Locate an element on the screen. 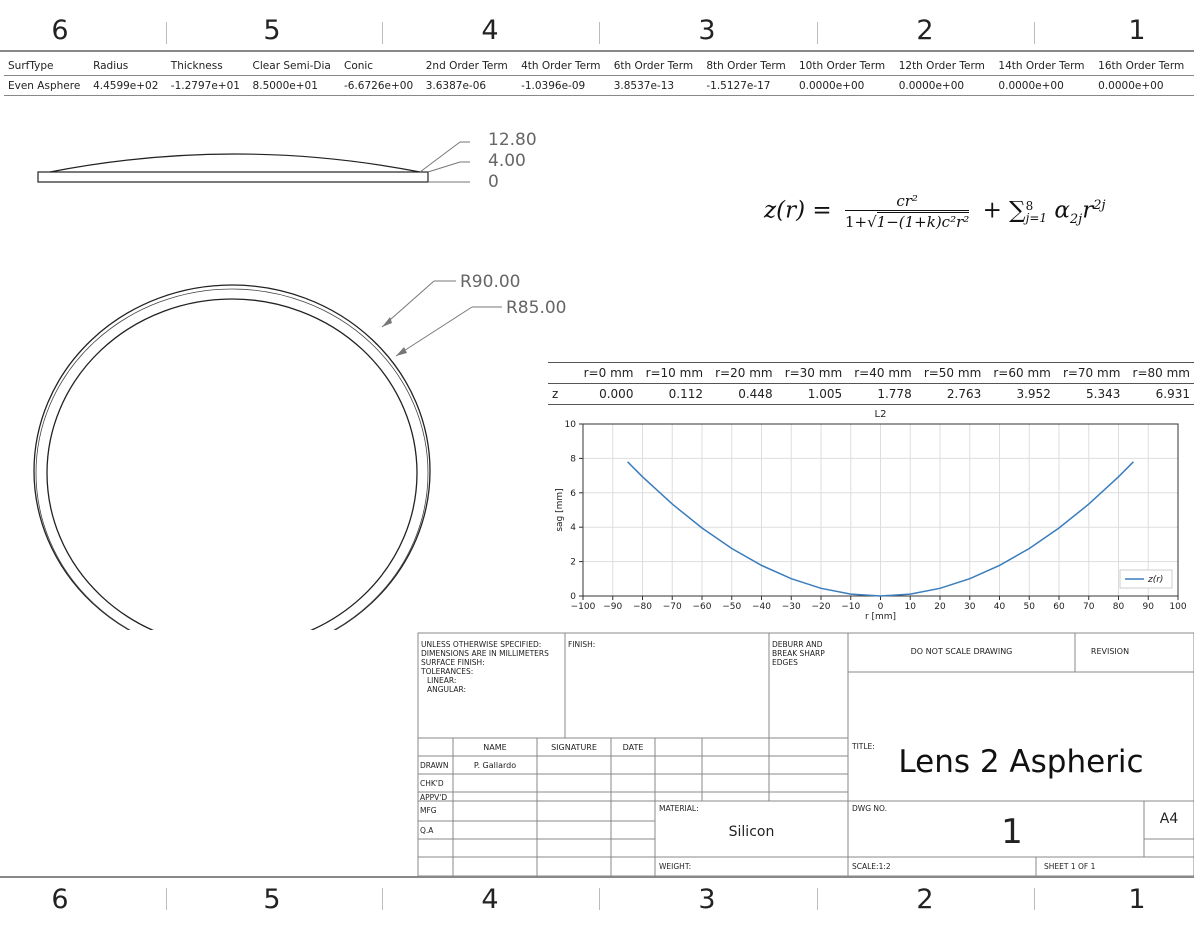  series-line is located at coordinates (880, 529).